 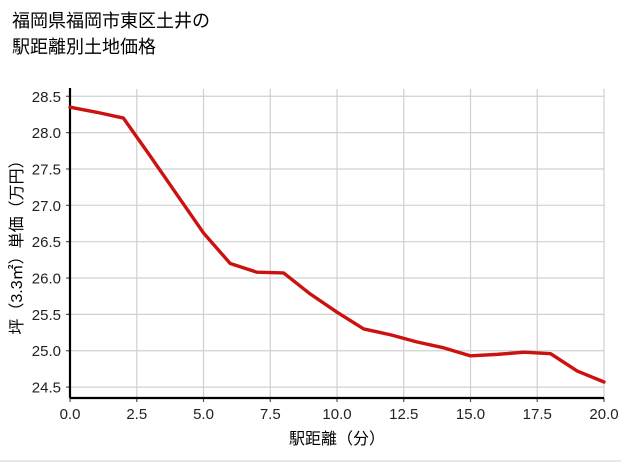 I want to click on x-tick-label: 12.5, so click(x=403, y=414).